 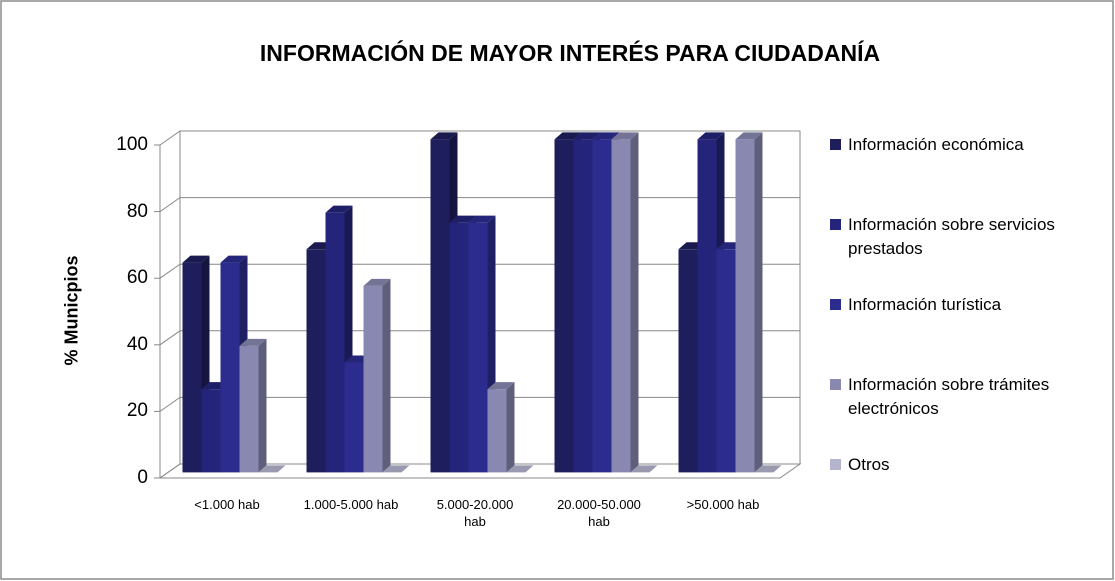 I want to click on legend-entry: Información sobre servicios prestados, so click(x=972, y=237).